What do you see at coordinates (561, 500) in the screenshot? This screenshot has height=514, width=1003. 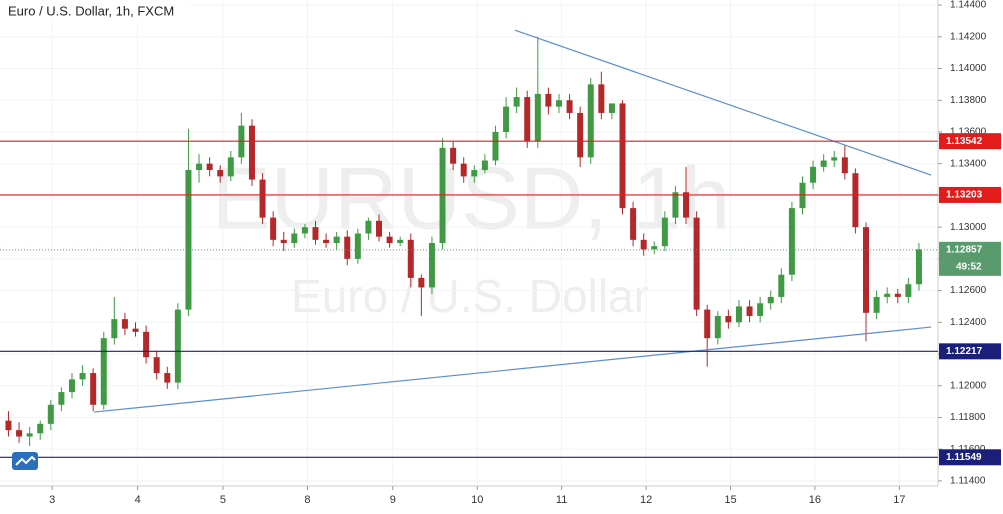 I see `x-tick-label: 11` at bounding box center [561, 500].